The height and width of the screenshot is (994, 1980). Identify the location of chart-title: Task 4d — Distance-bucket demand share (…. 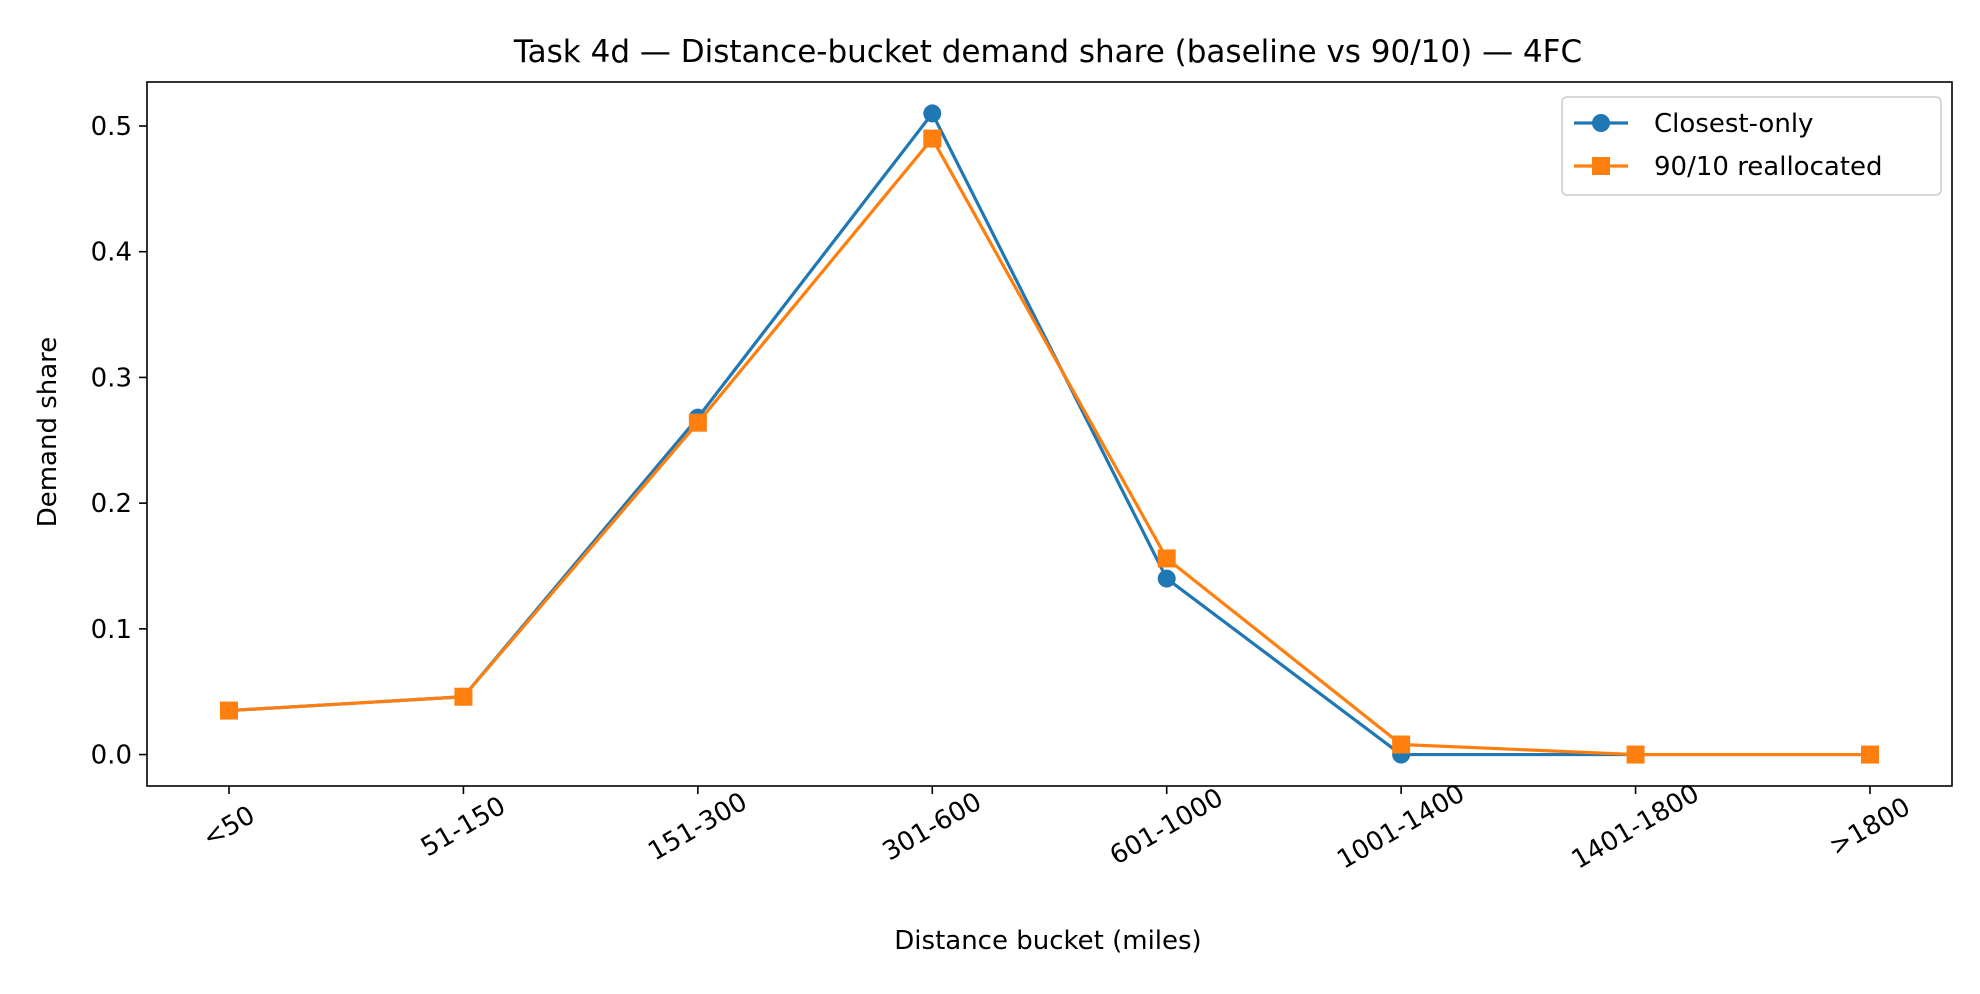
(1047, 52).